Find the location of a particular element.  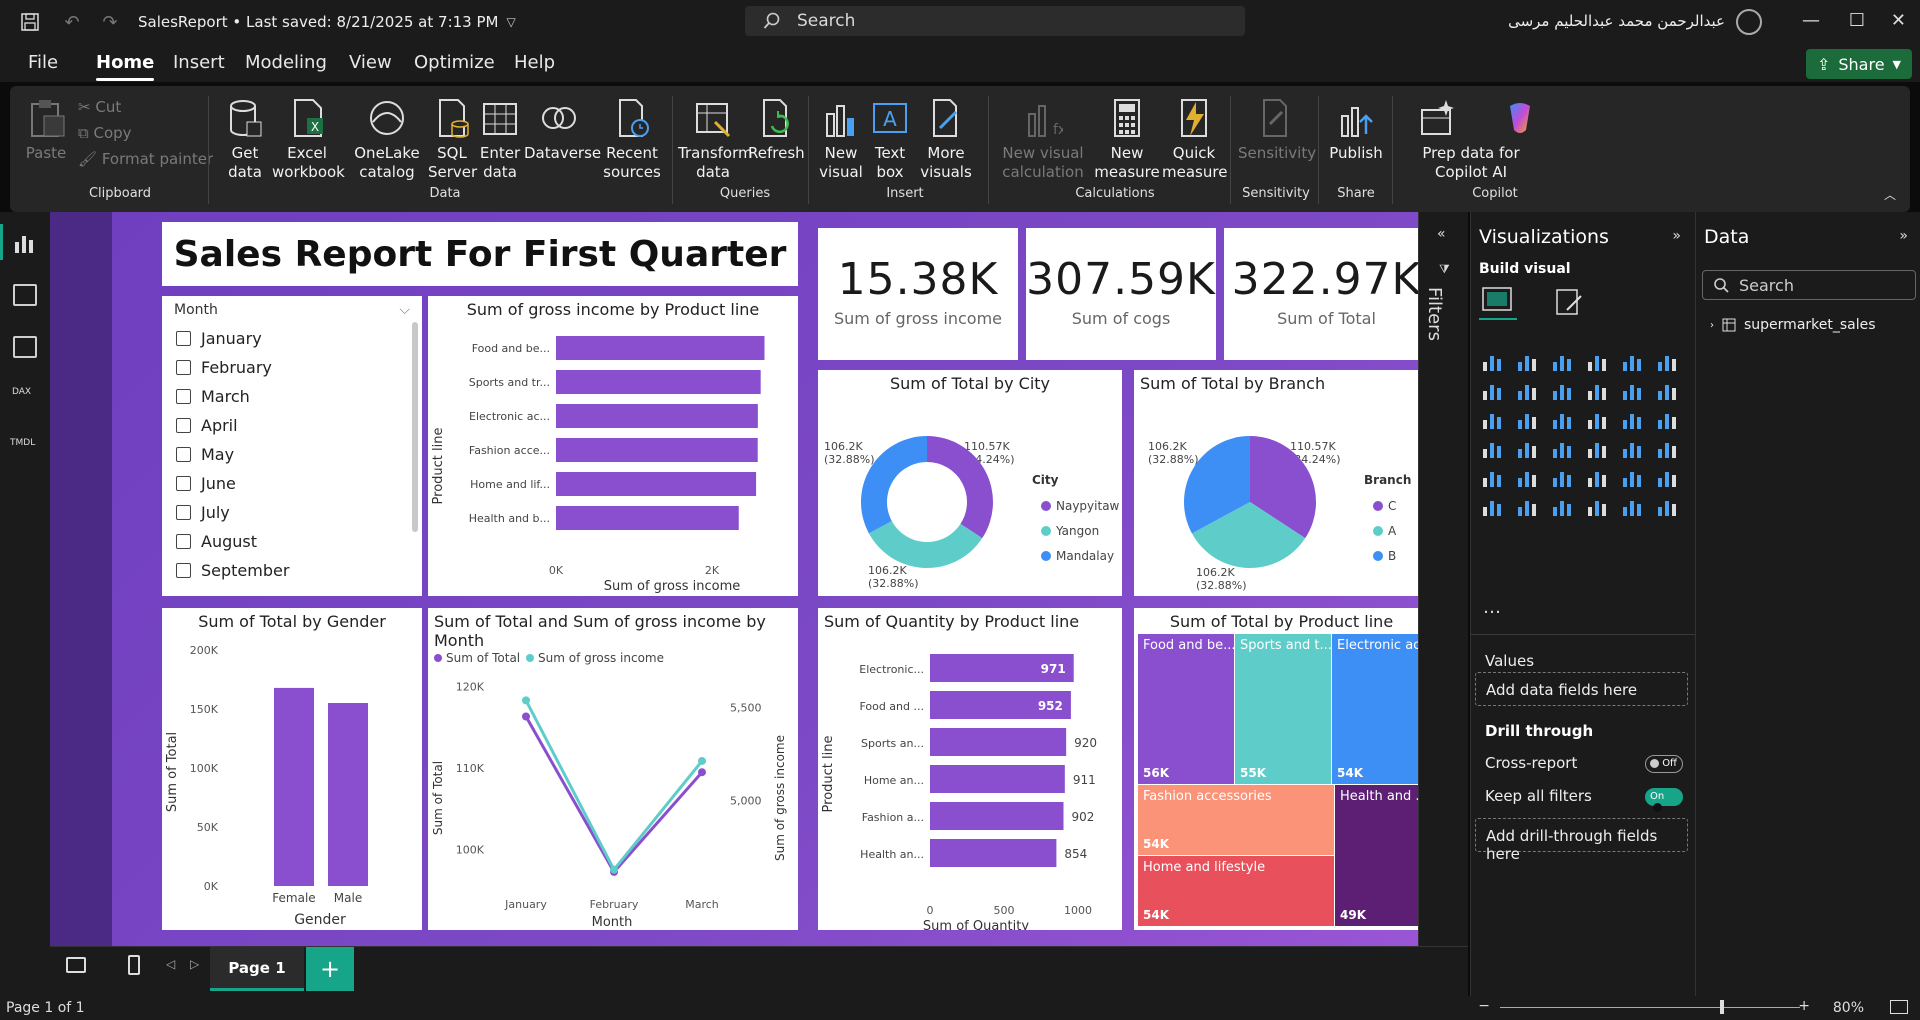

menu-file: File is located at coordinates (43, 62).